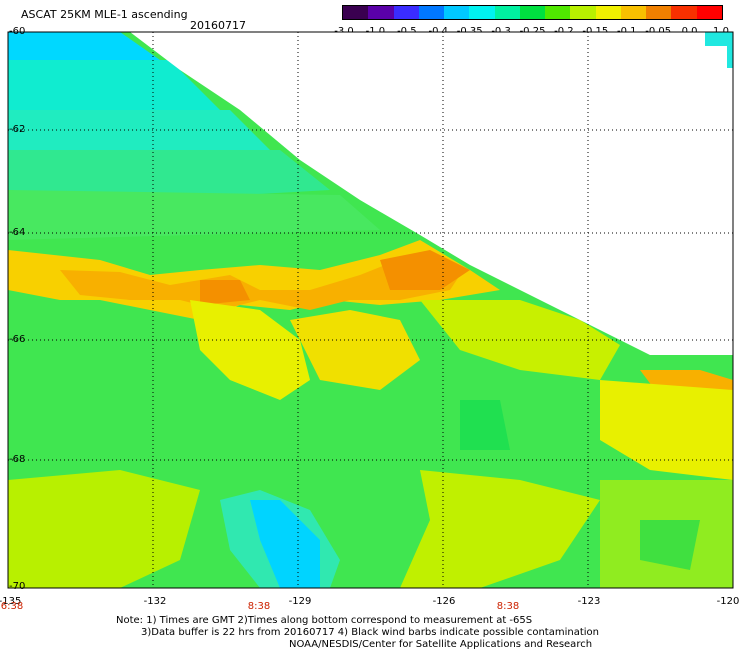  Describe the element at coordinates (17, 586) in the screenshot. I see `lat-label: -70` at that location.